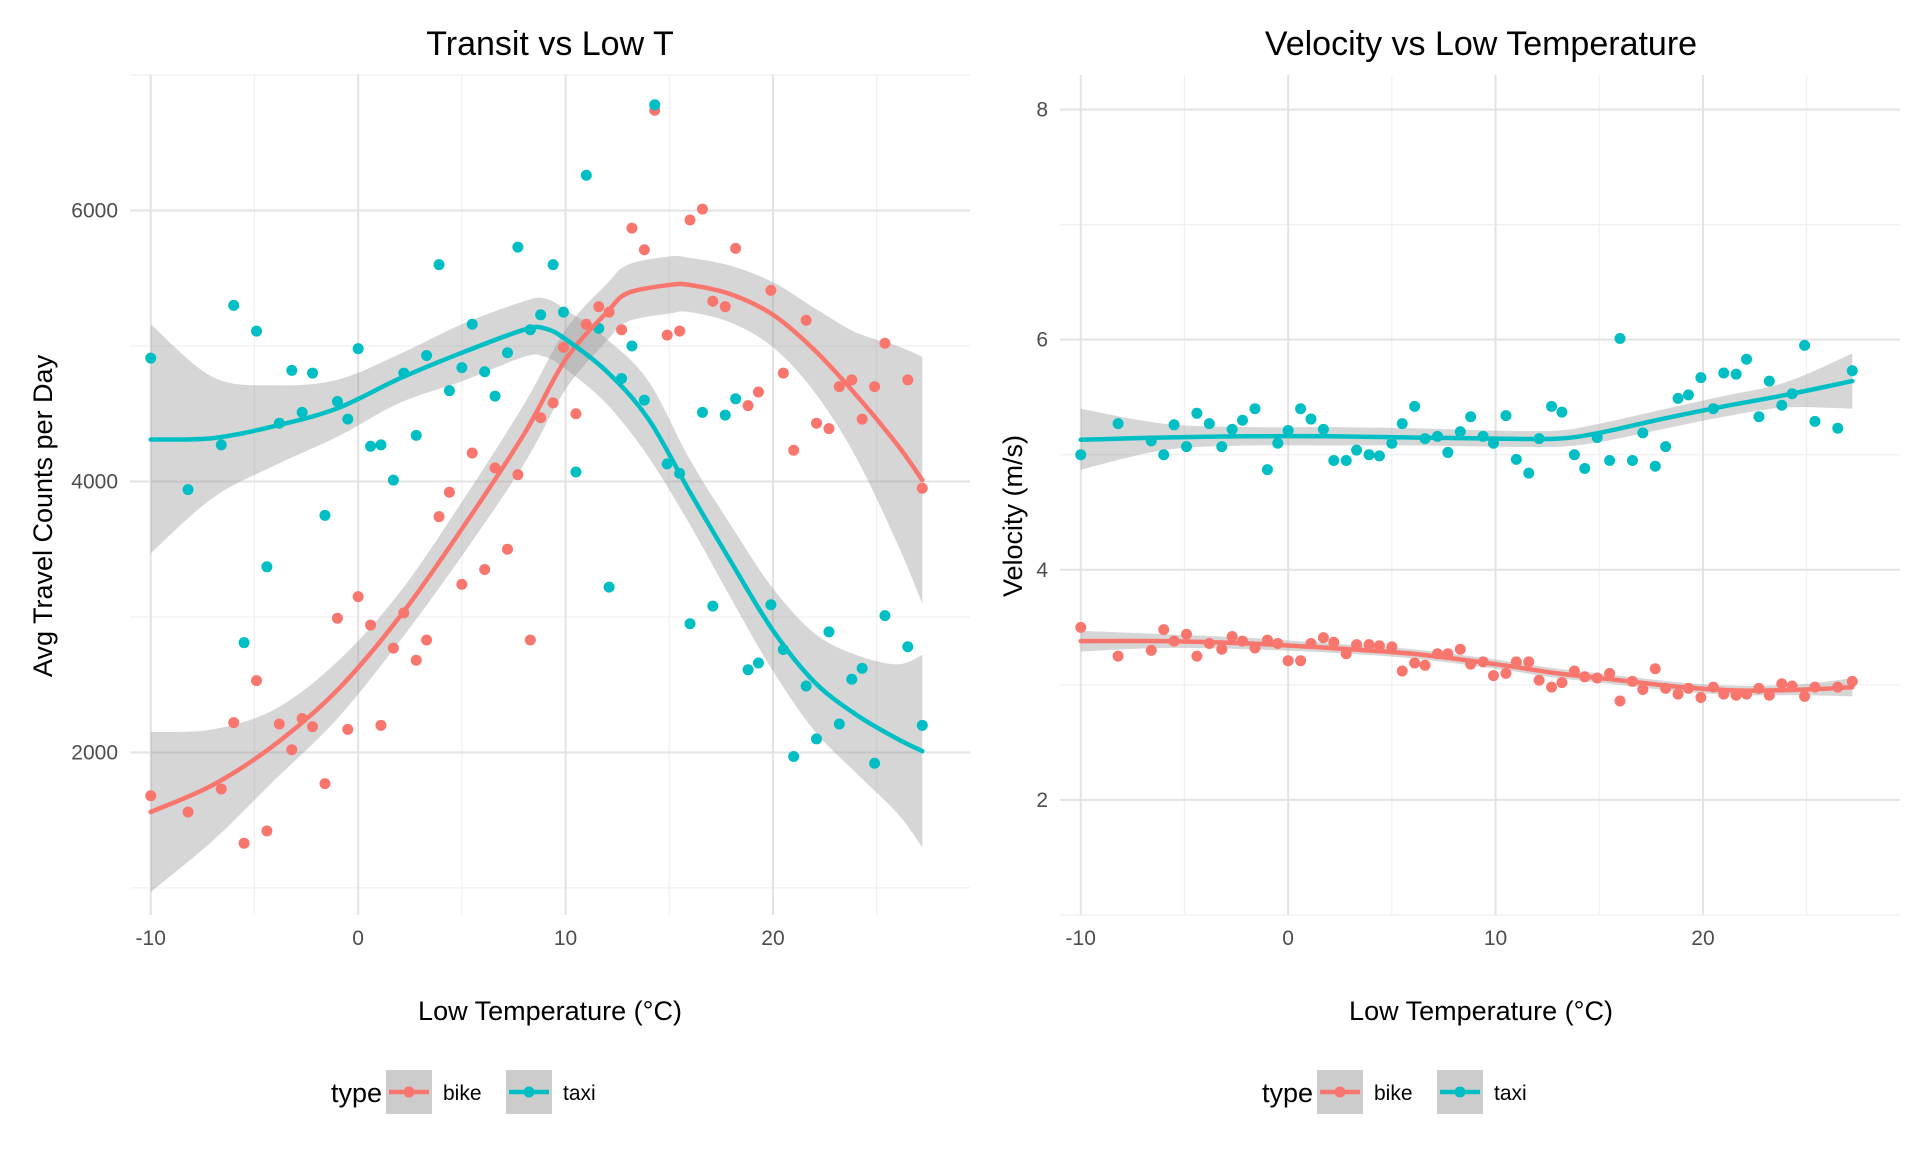 The height and width of the screenshot is (1152, 1920). What do you see at coordinates (1042, 110) in the screenshot?
I see `velocity-y-tick-label: 8` at bounding box center [1042, 110].